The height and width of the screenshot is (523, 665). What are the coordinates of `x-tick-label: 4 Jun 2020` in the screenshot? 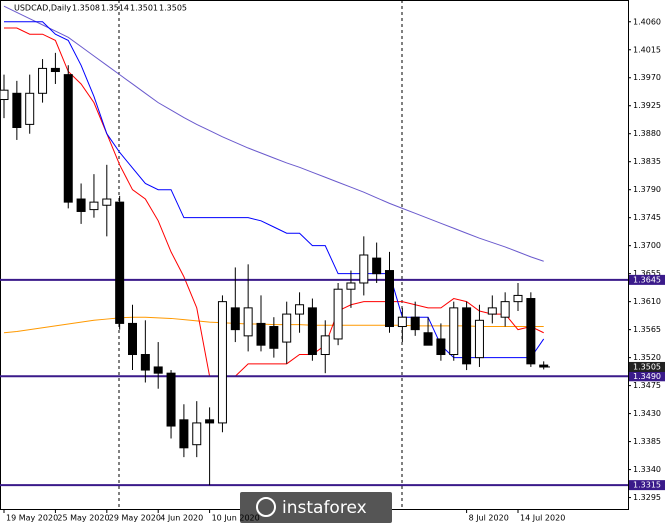 It's located at (181, 518).